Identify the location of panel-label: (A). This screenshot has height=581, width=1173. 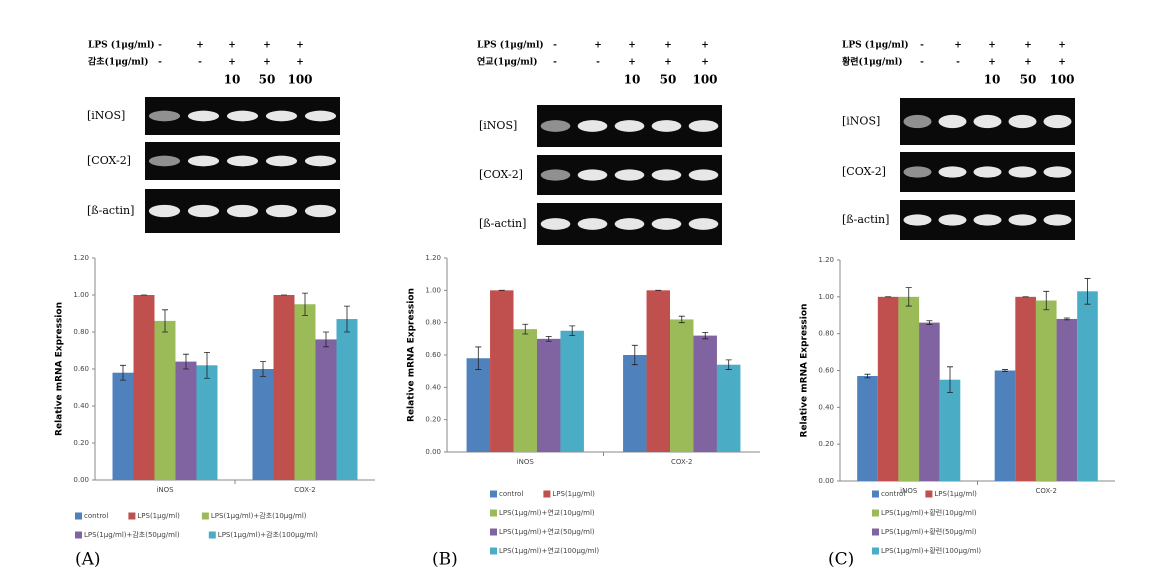
(88, 560).